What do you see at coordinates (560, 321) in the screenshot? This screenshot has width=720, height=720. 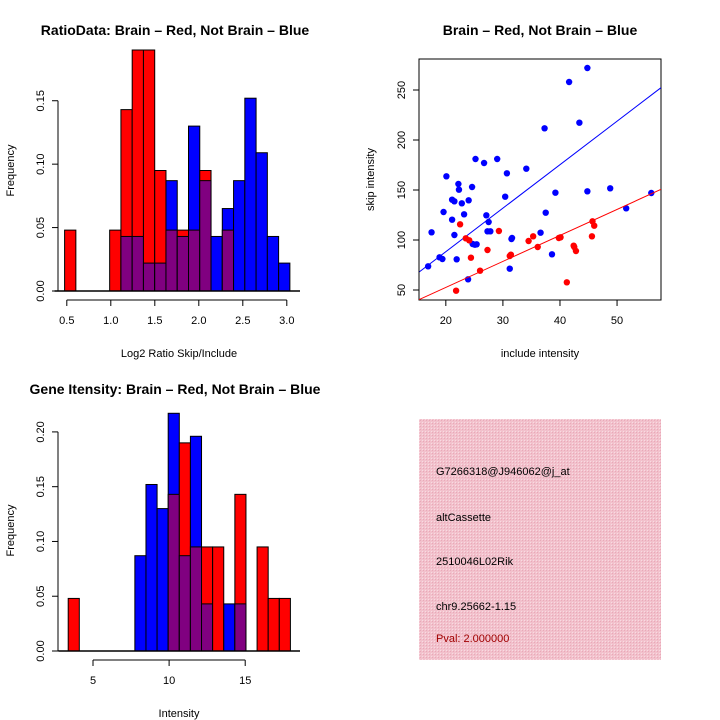 I see `x-tick-label: 40` at bounding box center [560, 321].